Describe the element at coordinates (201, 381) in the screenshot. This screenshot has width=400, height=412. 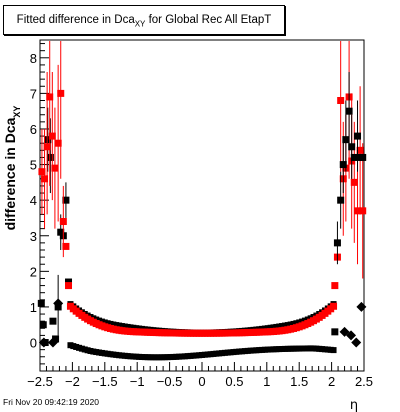
I see `x-tick-label: 0` at that location.